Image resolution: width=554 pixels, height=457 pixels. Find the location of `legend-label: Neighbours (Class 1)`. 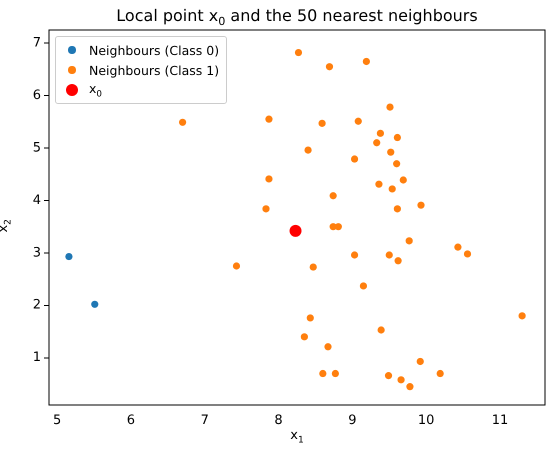

legend-label: Neighbours (Class 1) is located at coordinates (154, 70).